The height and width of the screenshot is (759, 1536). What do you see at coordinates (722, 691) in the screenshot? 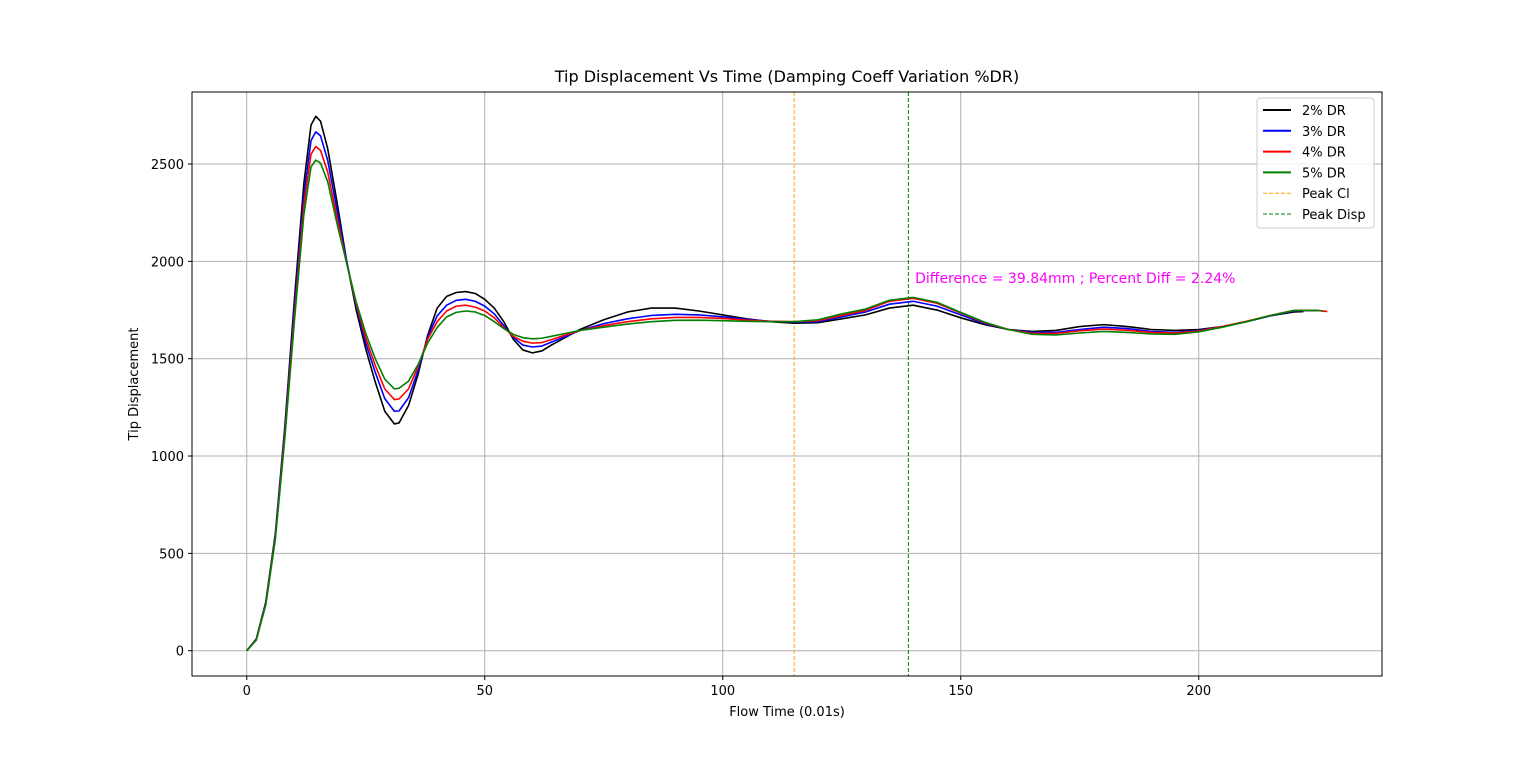
I see `x-tick-label: 100` at bounding box center [722, 691].